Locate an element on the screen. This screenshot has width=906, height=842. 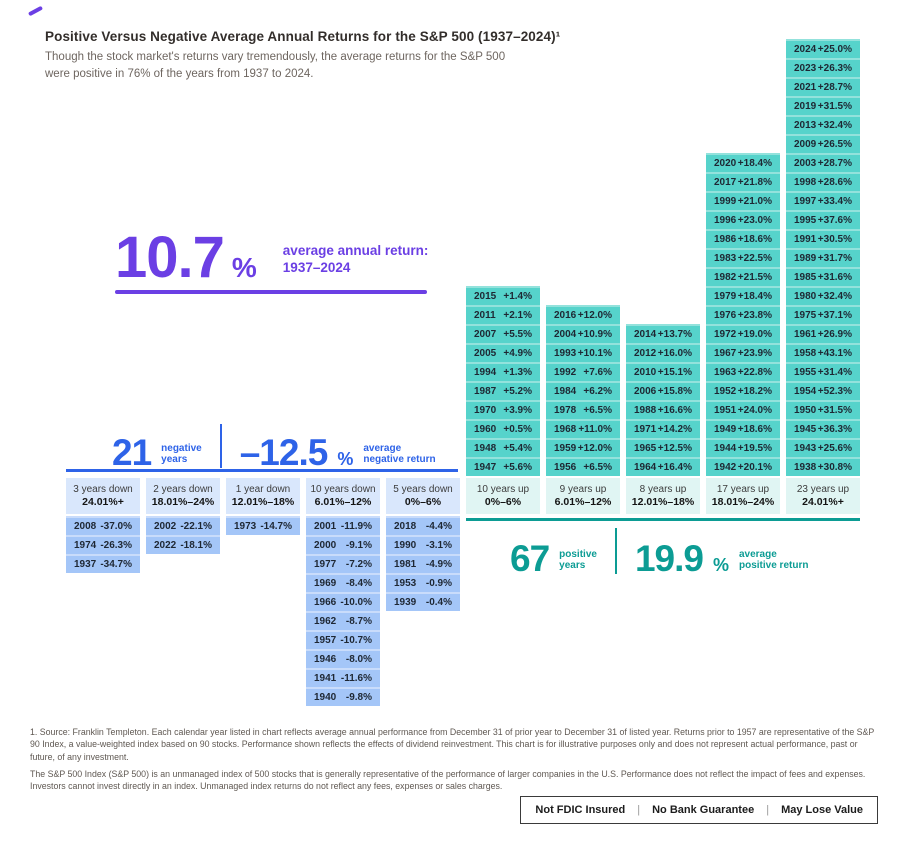
year-cell: 1981 -4.9% is located at coordinates (423, 564).